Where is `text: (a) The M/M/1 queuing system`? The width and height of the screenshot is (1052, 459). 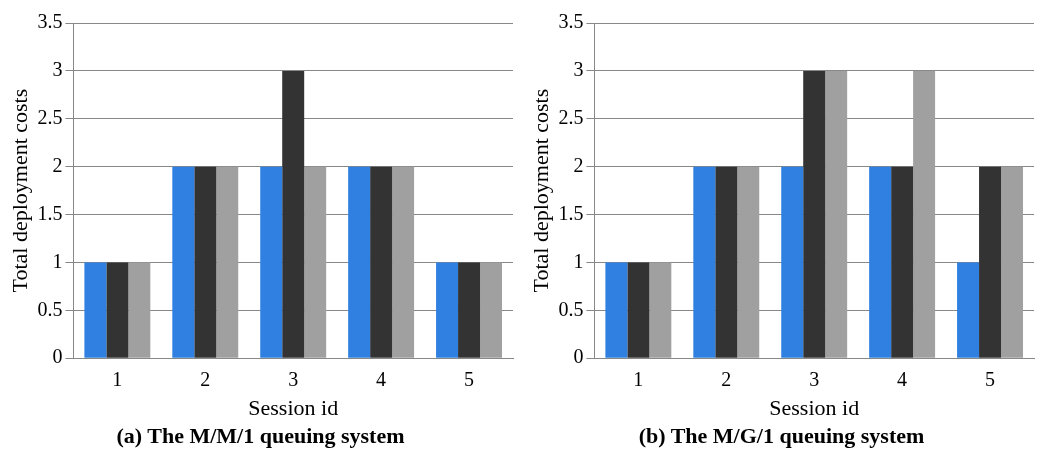
text: (a) The M/M/1 queuing system is located at coordinates (260, 436).